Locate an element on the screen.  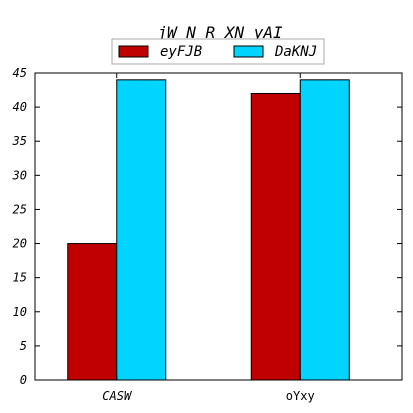
y-tick-label: 5 is located at coordinates (23, 346).